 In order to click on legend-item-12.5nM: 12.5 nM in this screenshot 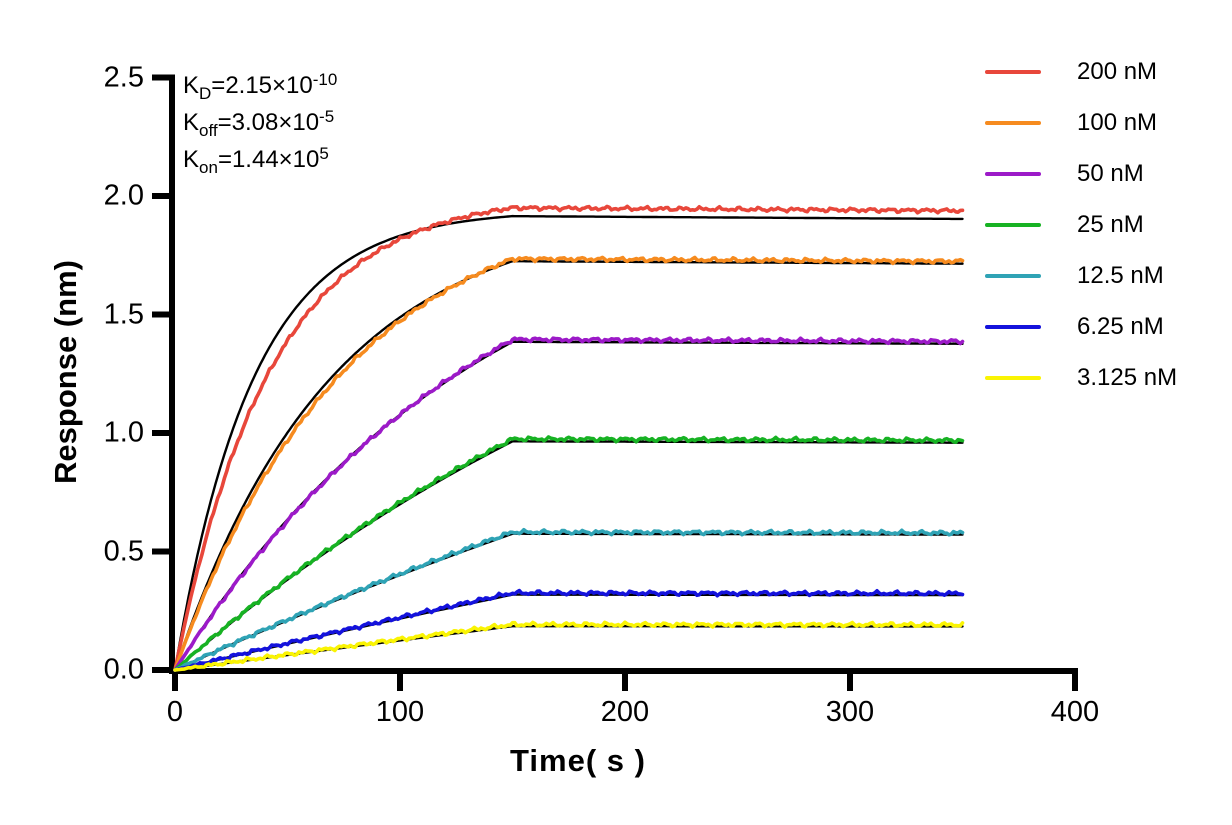, I will do `click(1081, 275)`.